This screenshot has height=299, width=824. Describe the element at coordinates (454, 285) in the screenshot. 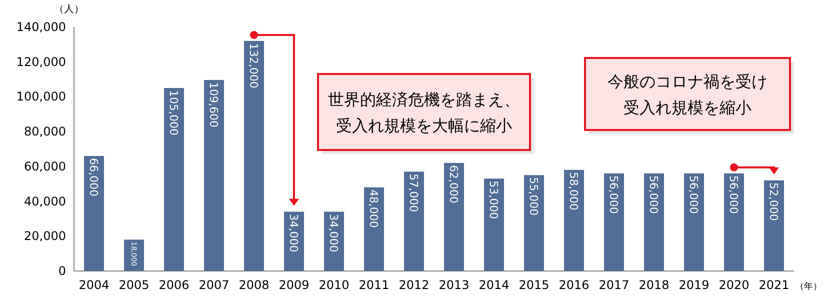

I see `x-tick-label: 2013` at that location.